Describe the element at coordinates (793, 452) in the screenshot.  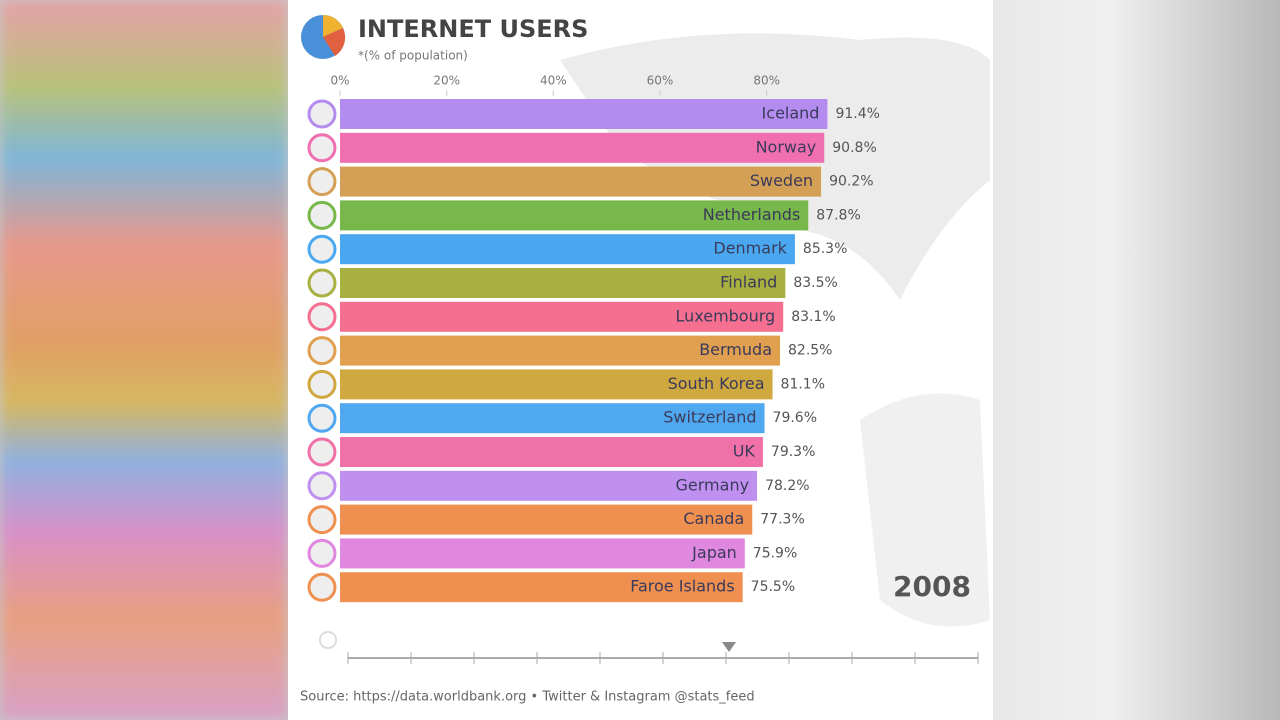
I see `value-label: 79.3%` at that location.